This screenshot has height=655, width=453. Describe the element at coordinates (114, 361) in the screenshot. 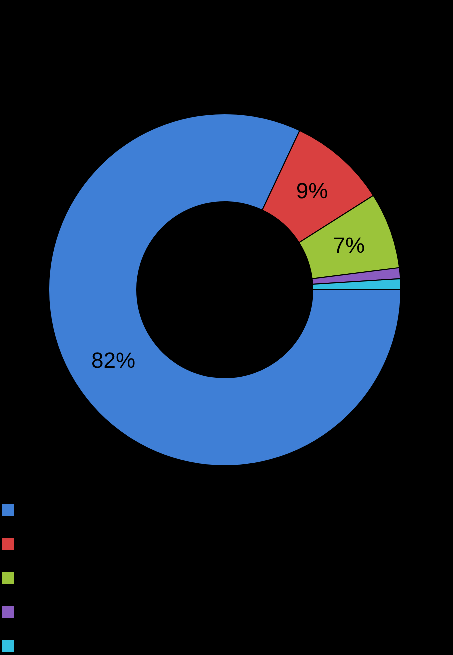

I see `data-label: 82%` at that location.